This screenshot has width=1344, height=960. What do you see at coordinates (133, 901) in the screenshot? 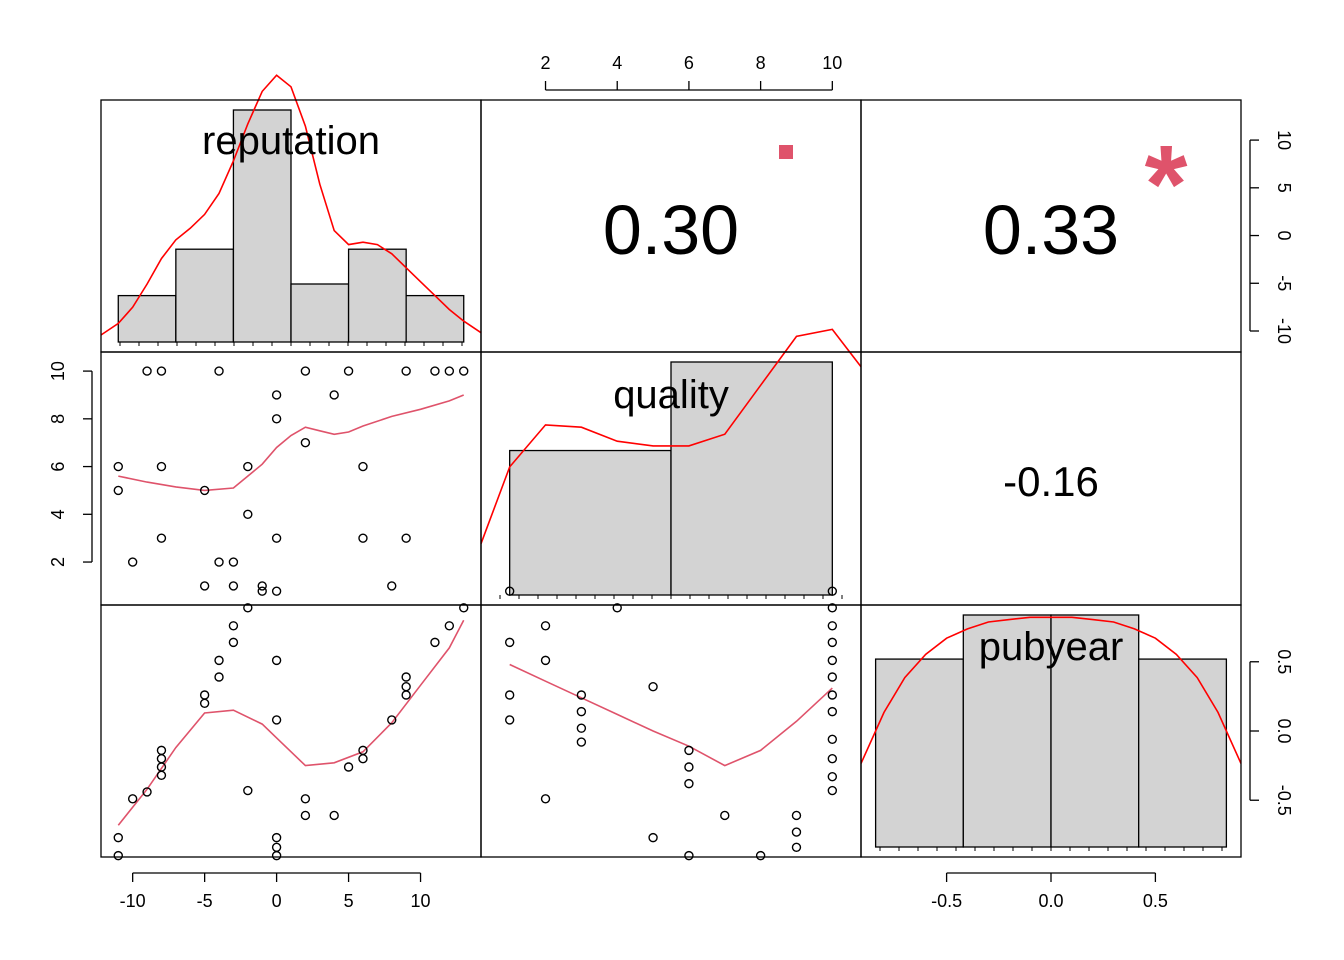
I see `tick-label-reputation: -10` at bounding box center [133, 901].